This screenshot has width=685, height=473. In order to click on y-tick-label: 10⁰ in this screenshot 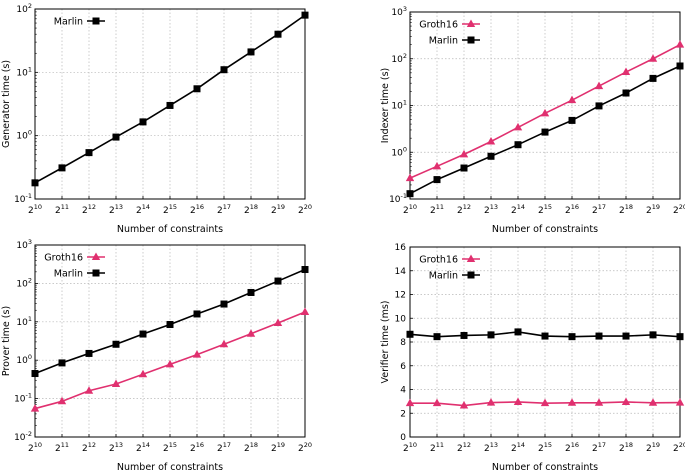, I will do `click(24, 359)`.